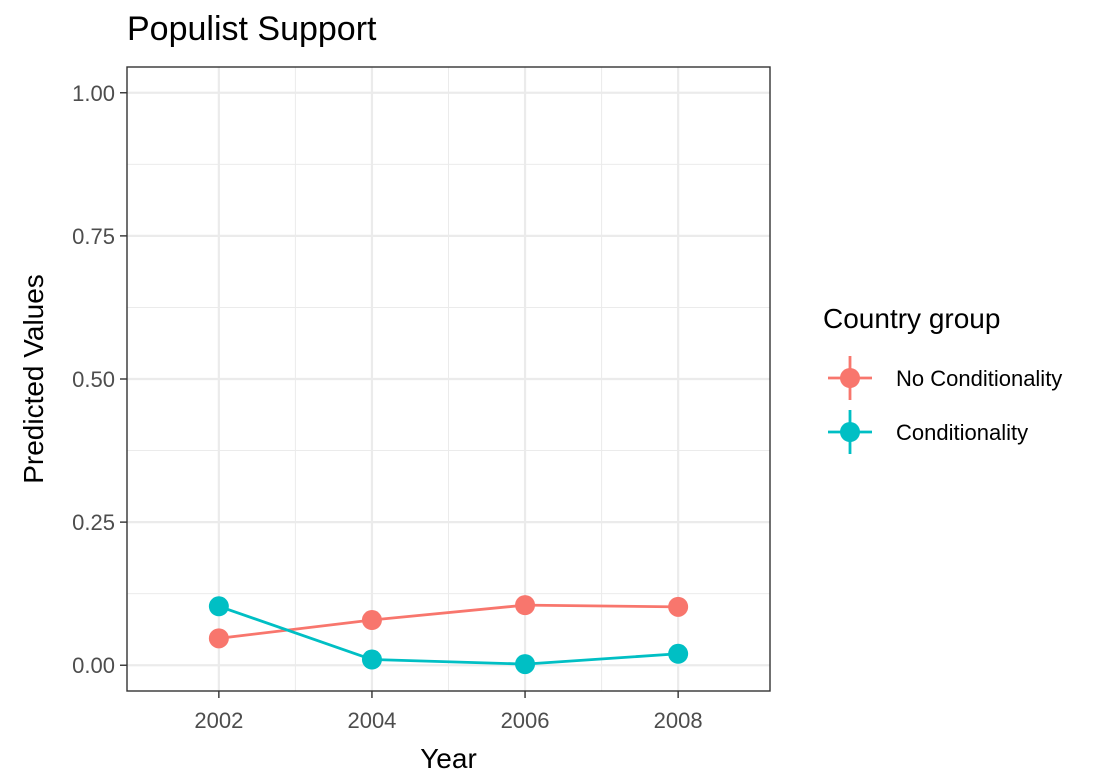 The height and width of the screenshot is (776, 1113). Describe the element at coordinates (93, 93) in the screenshot. I see `y-tick-label: 1.00` at that location.